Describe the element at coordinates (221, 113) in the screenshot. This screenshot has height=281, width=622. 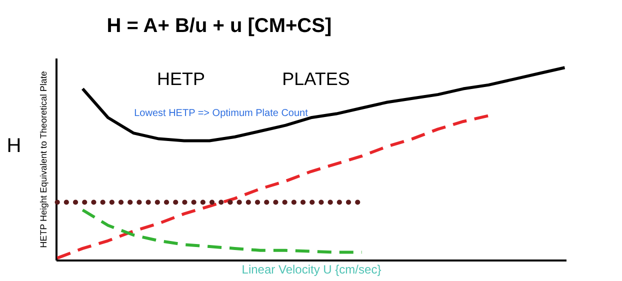
I see `annotation: Lowest HETP => Optimum Plate Count` at that location.